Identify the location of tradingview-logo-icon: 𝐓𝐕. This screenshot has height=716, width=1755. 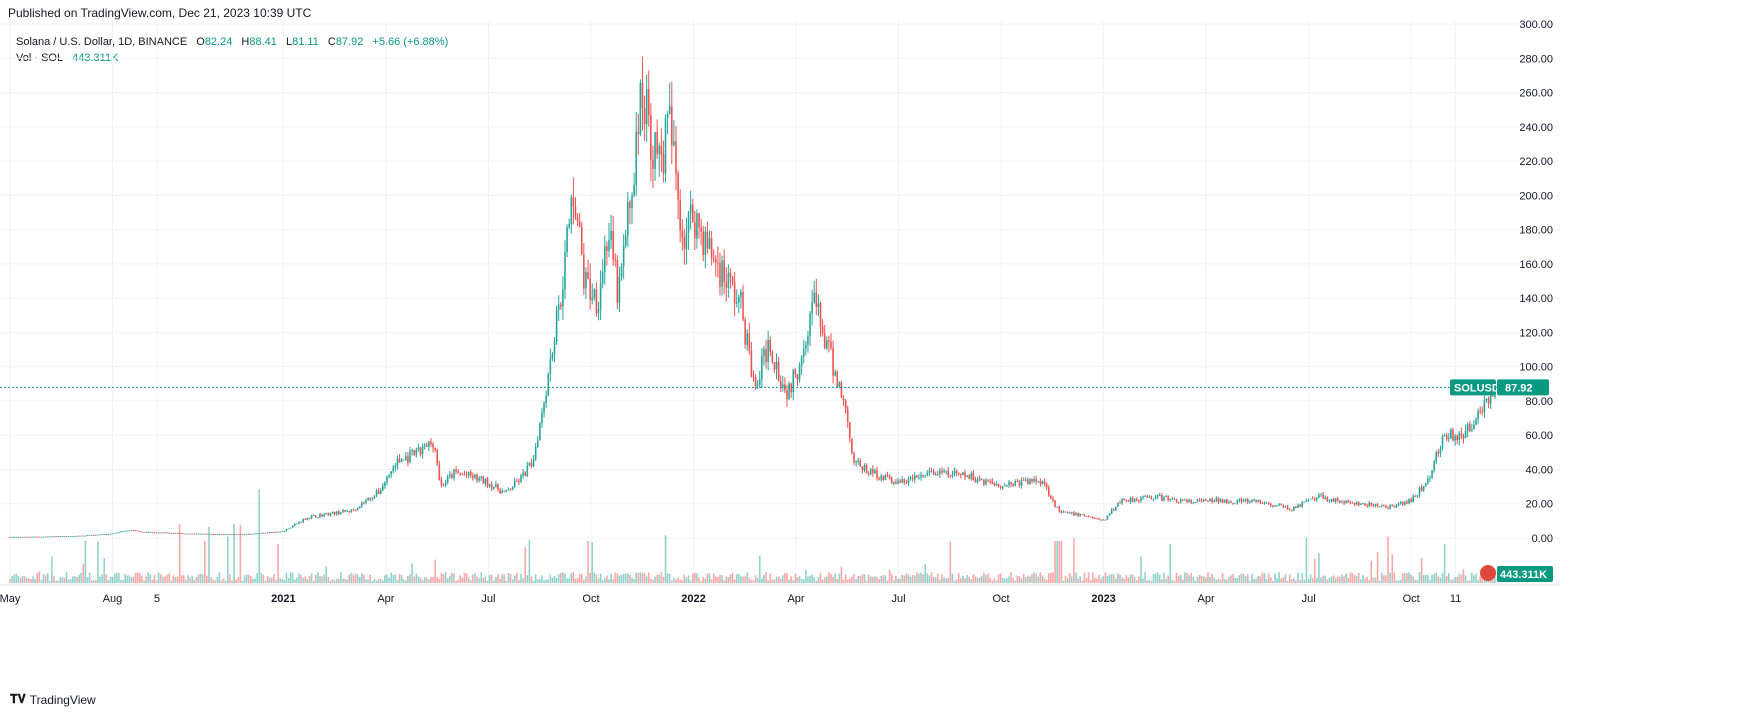
(18, 699).